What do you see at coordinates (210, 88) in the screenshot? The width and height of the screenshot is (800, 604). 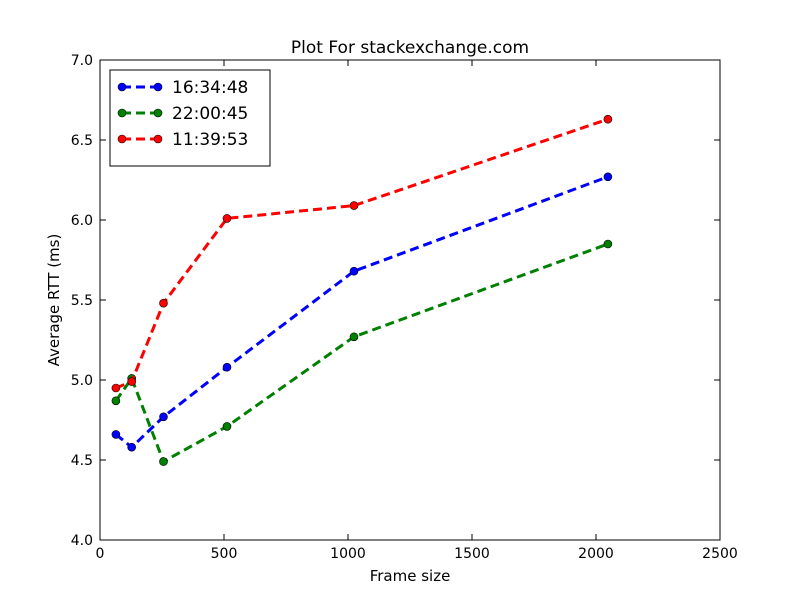 I see `legend-label: 16:34:48` at bounding box center [210, 88].